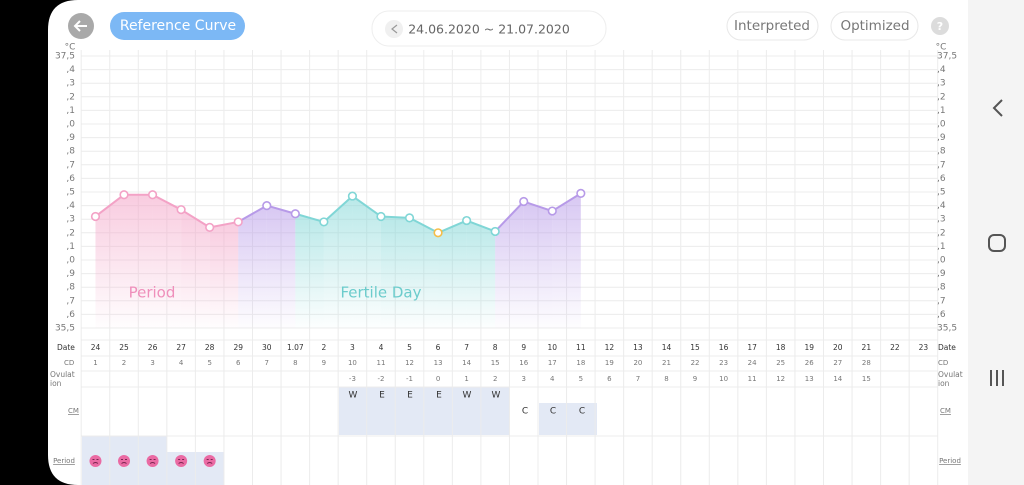 The image size is (1024, 485). What do you see at coordinates (809, 347) in the screenshot?
I see `x-tick-label: 19` at bounding box center [809, 347].